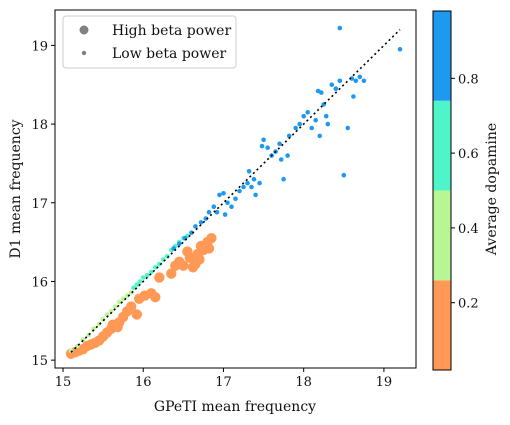 The width and height of the screenshot is (510, 425). I want to click on legend-marker-low, so click(84, 53).